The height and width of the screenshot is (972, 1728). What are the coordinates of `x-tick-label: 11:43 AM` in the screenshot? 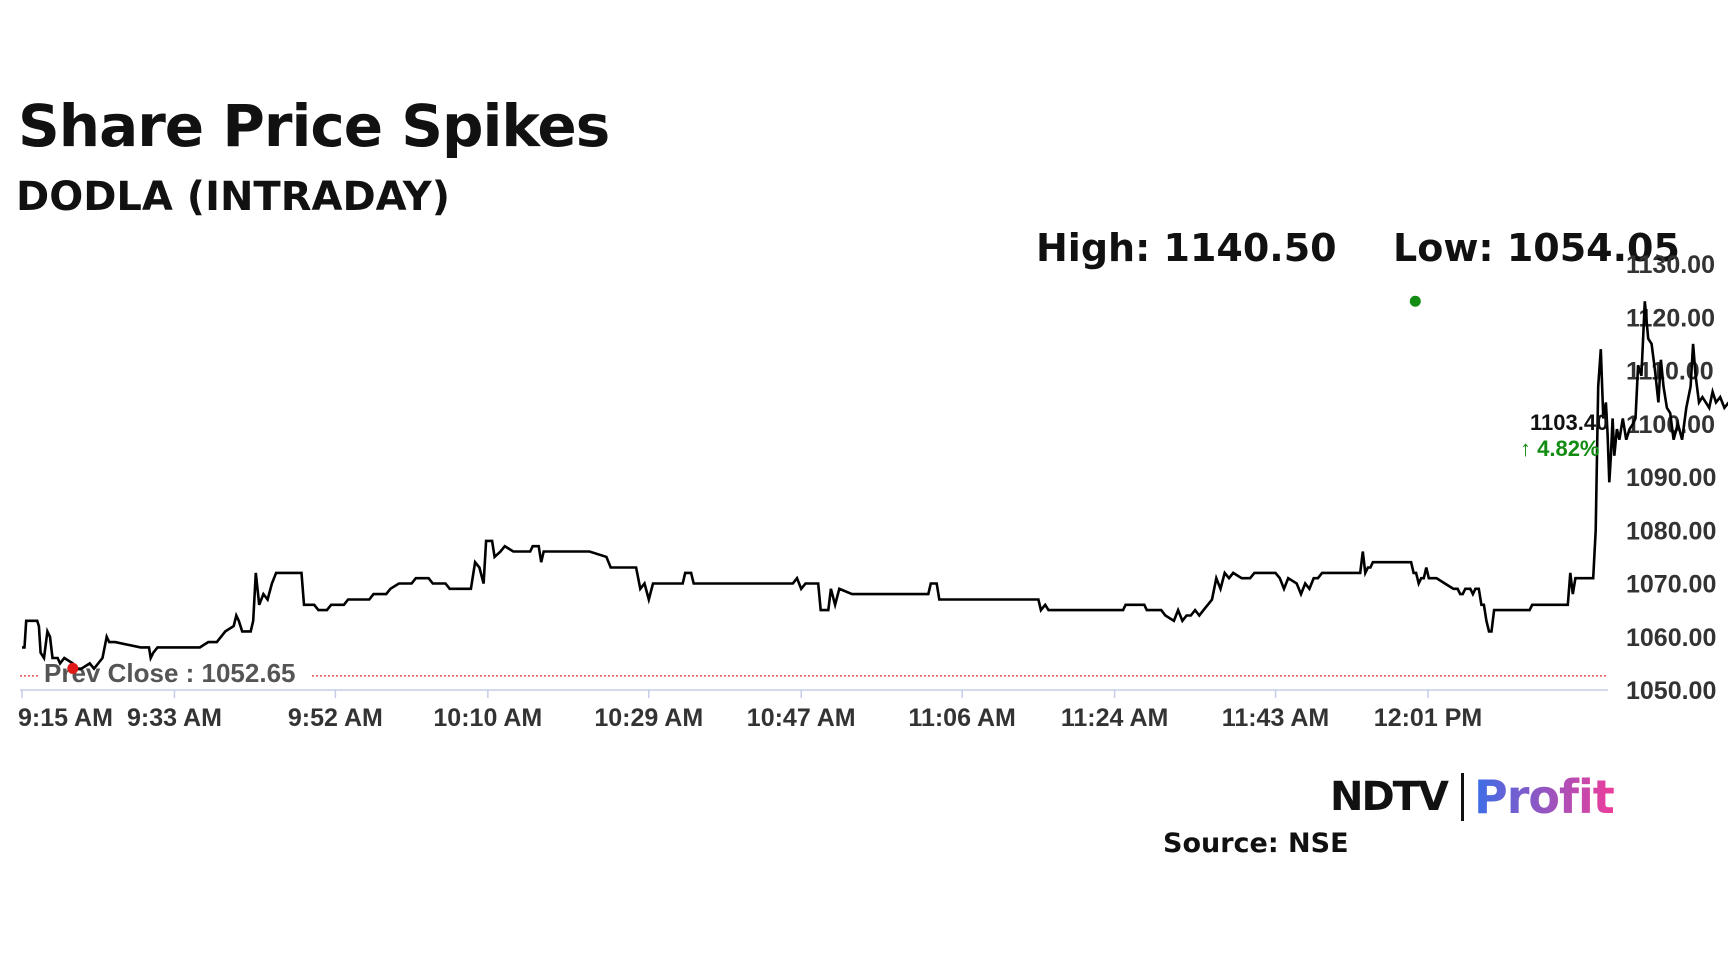 It's located at (1275, 718).